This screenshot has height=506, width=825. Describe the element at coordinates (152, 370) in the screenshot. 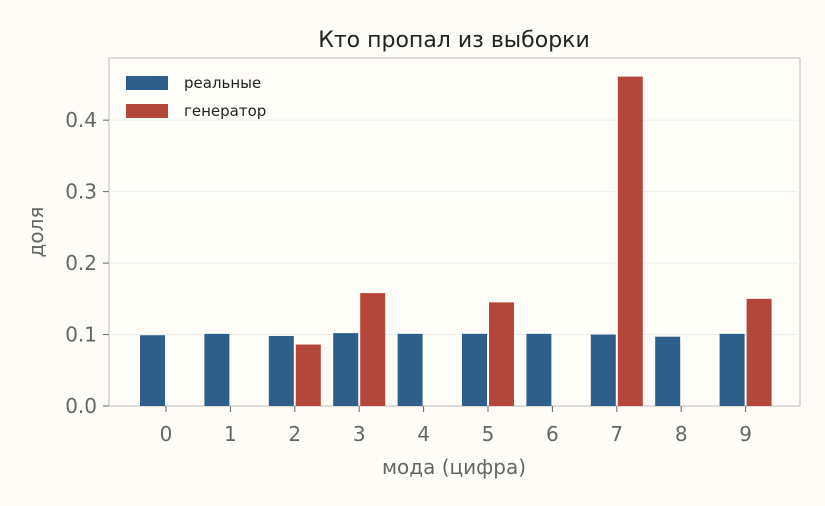

I see `bar-реальные-0` at that location.